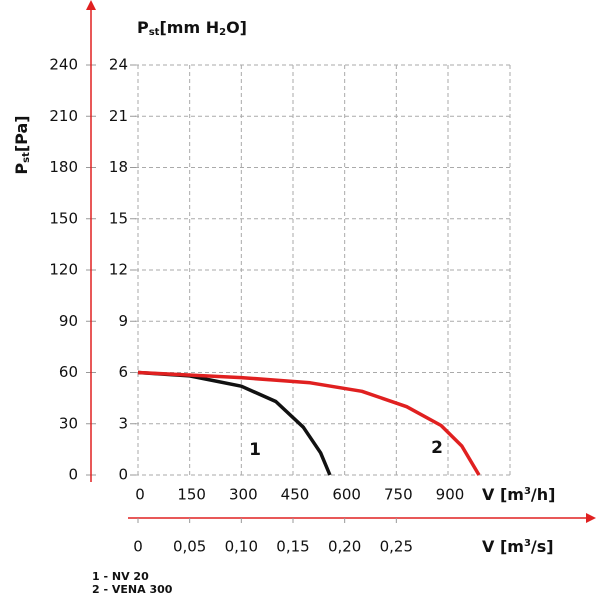 The image size is (600, 600). What do you see at coordinates (68, 321) in the screenshot?
I see `y-tick-label: 90` at bounding box center [68, 321].